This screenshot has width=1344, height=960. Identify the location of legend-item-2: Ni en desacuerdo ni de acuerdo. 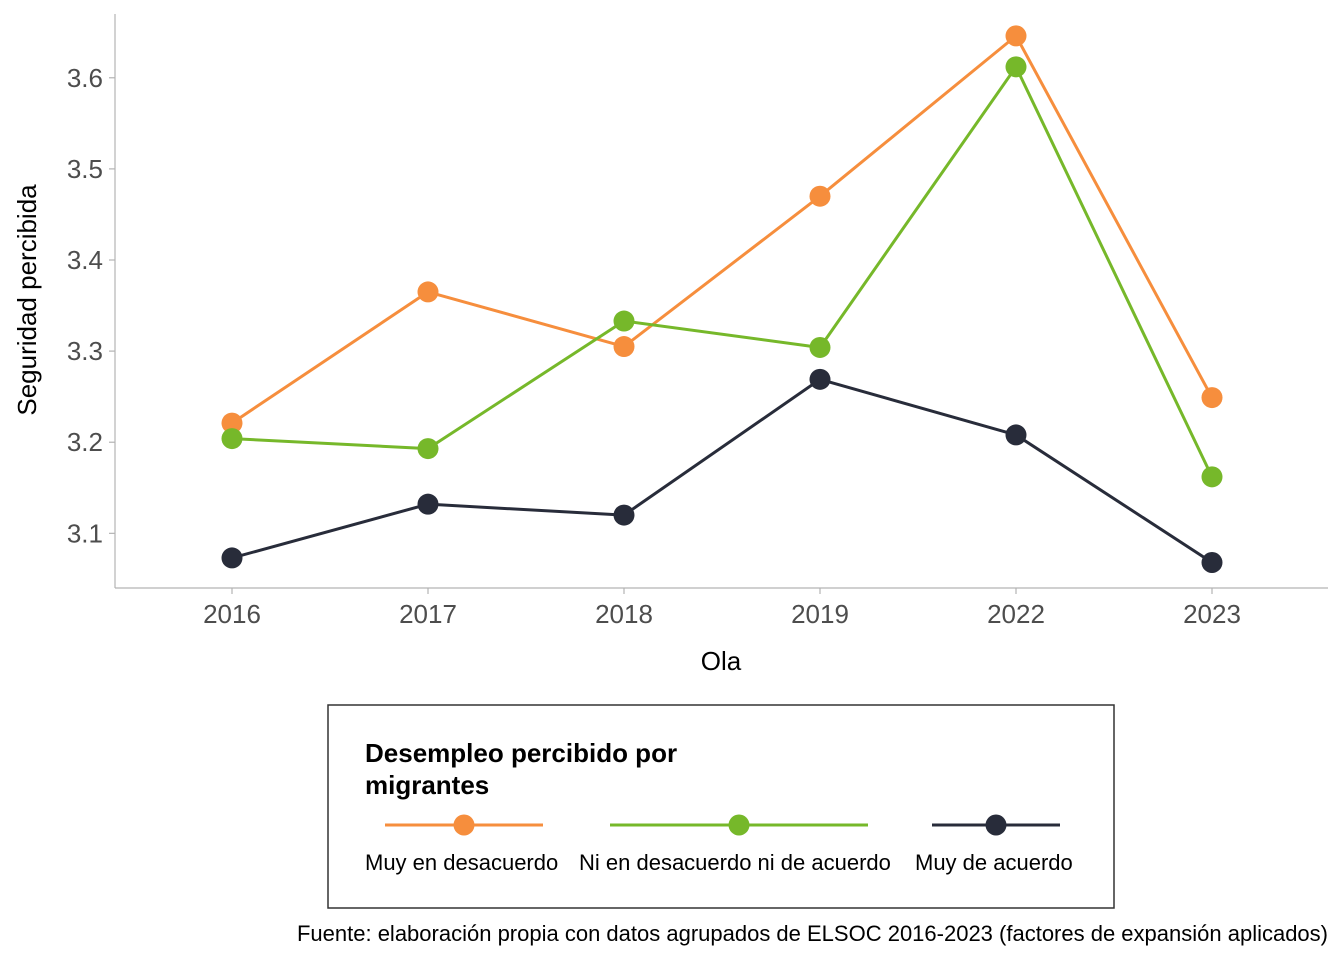
(735, 844).